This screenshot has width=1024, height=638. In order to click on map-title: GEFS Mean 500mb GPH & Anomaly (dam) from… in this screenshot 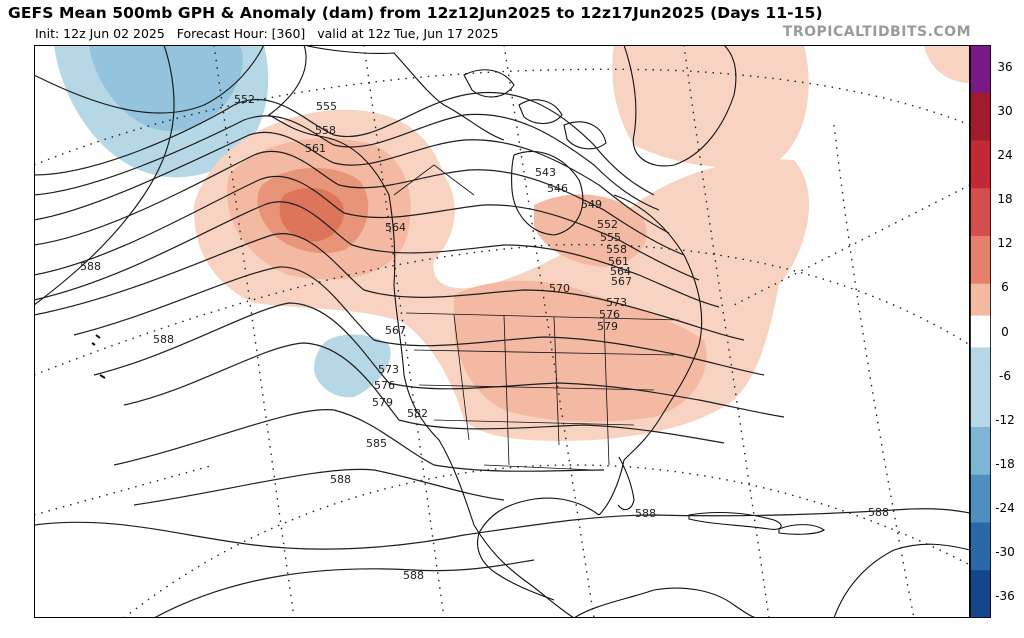, I will do `click(415, 13)`.